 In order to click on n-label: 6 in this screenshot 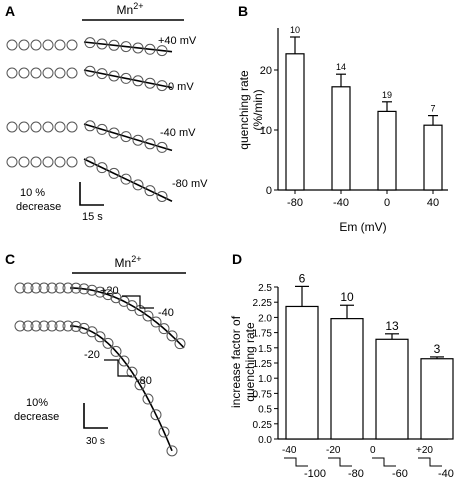, I will do `click(302, 278)`.